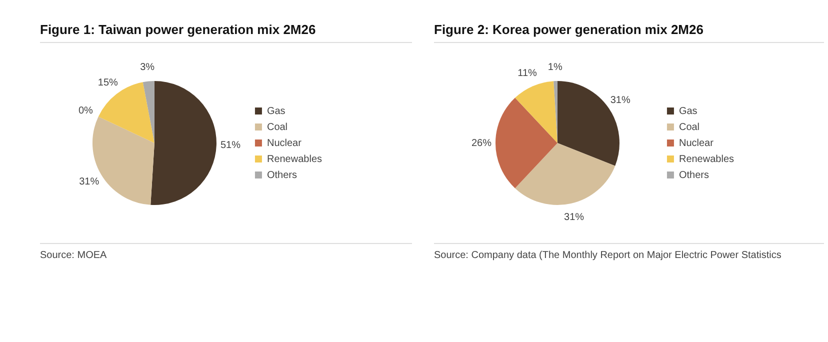 The height and width of the screenshot is (342, 828). I want to click on data-label: 26%, so click(481, 143).